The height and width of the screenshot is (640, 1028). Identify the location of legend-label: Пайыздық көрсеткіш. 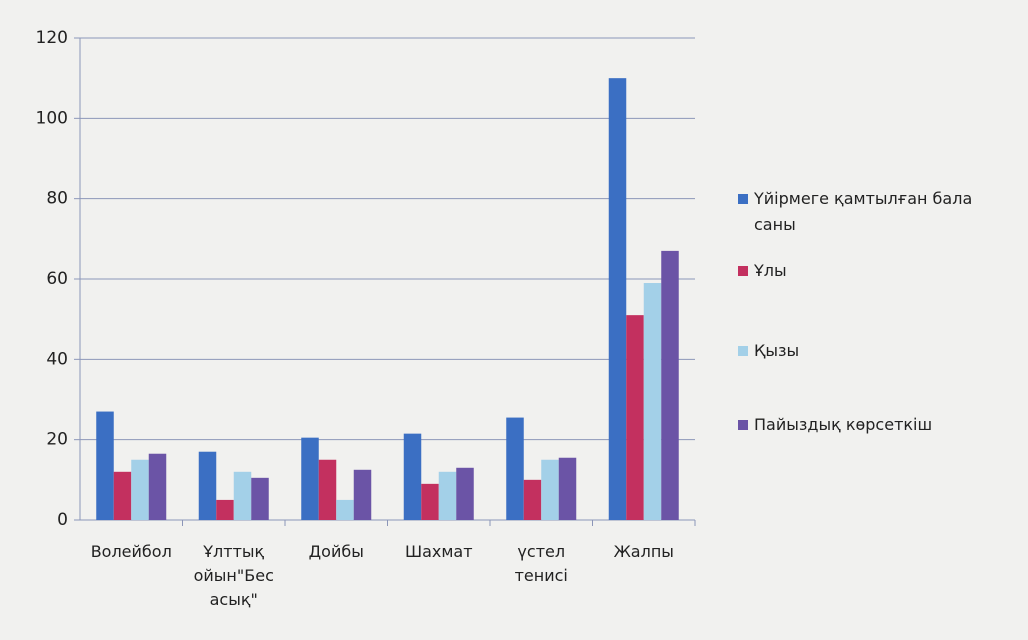
(843, 424).